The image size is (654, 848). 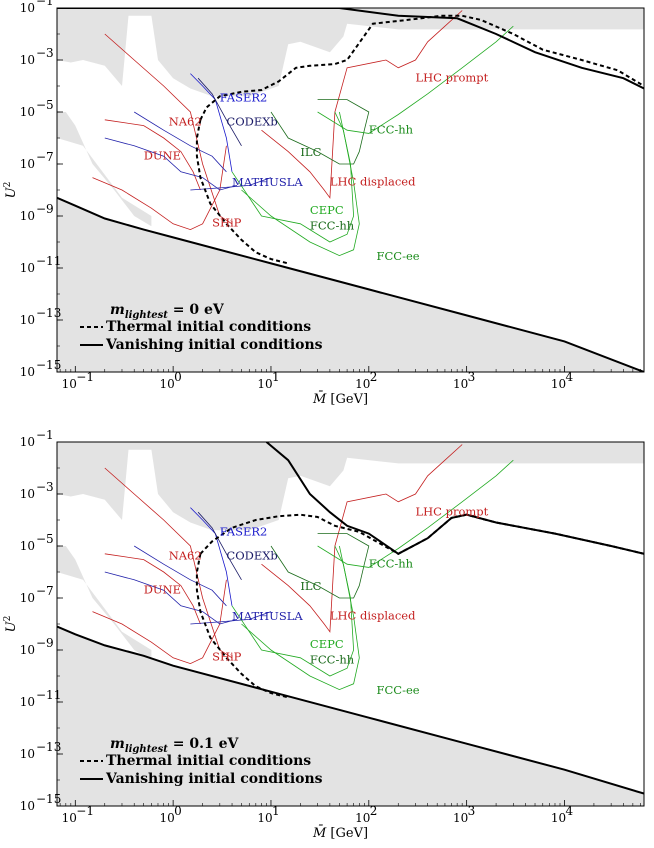 What do you see at coordinates (251, 122) in the screenshot?
I see `curve-label: CODEXb` at bounding box center [251, 122].